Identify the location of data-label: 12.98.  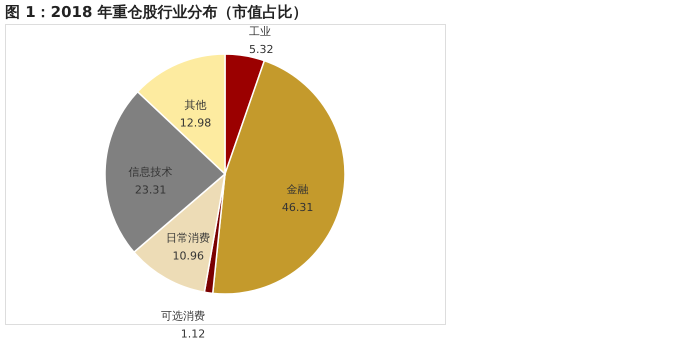
(196, 123).